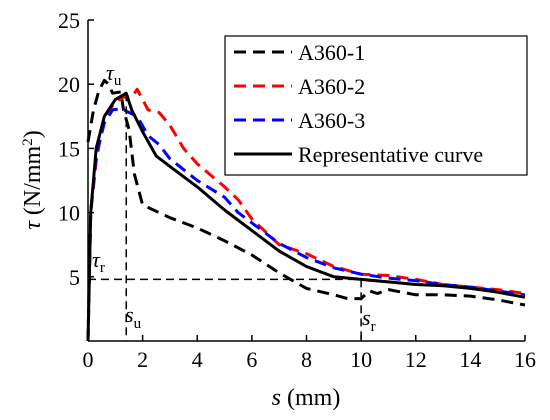  Describe the element at coordinates (251, 359) in the screenshot. I see `x-tick-label: 6` at that location.